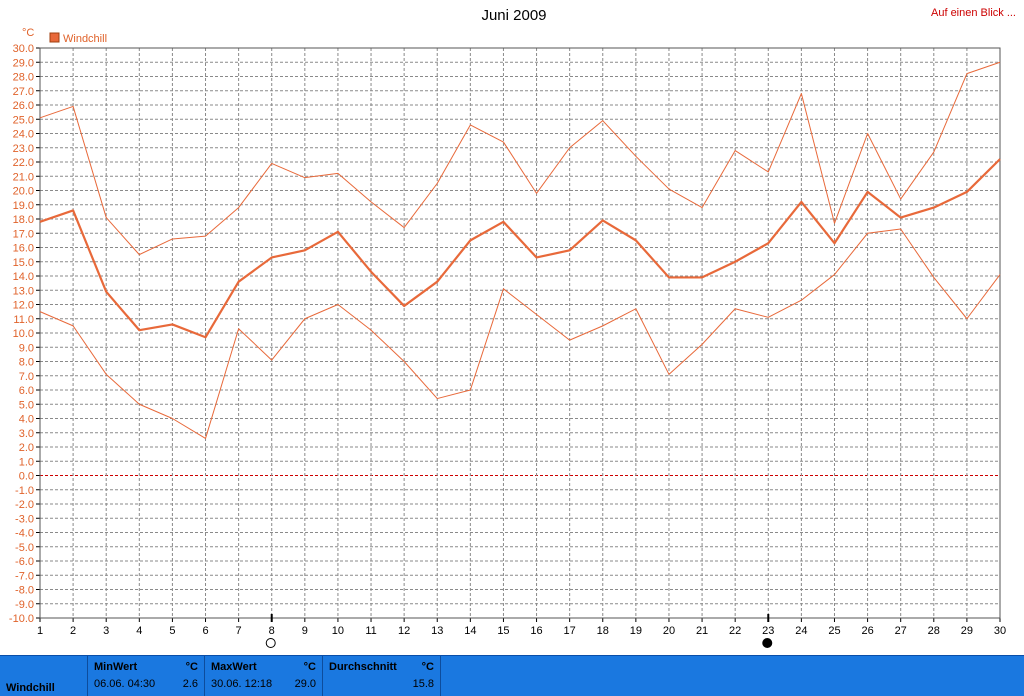 The height and width of the screenshot is (696, 1024). Describe the element at coordinates (437, 631) in the screenshot. I see `x-tick-label: 13` at that location.